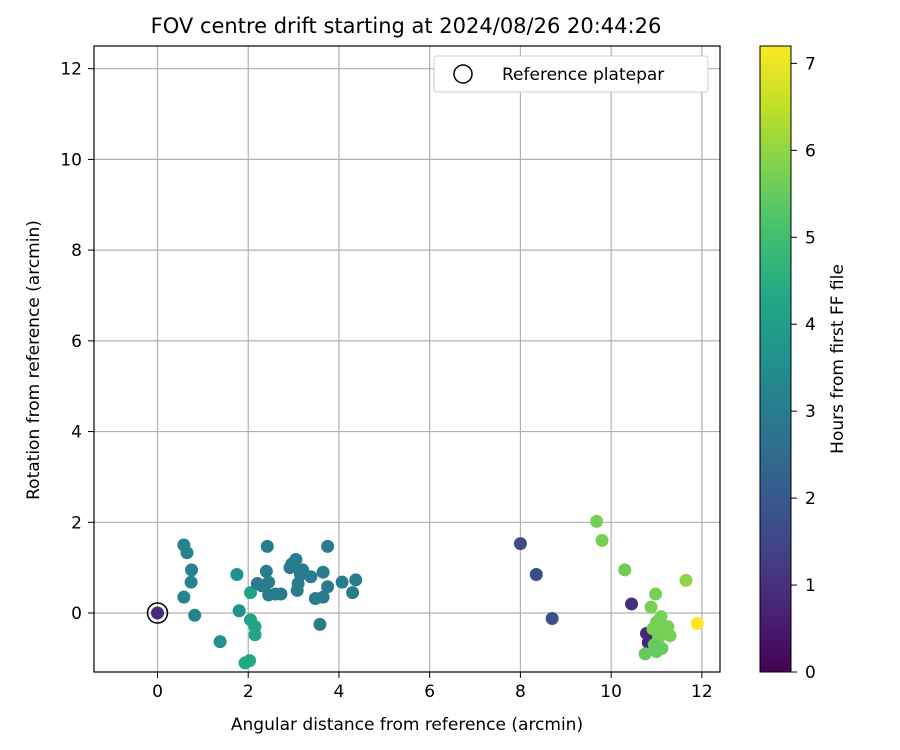 The width and height of the screenshot is (900, 750). Describe the element at coordinates (76, 433) in the screenshot. I see `y-tick-label: 4` at that location.